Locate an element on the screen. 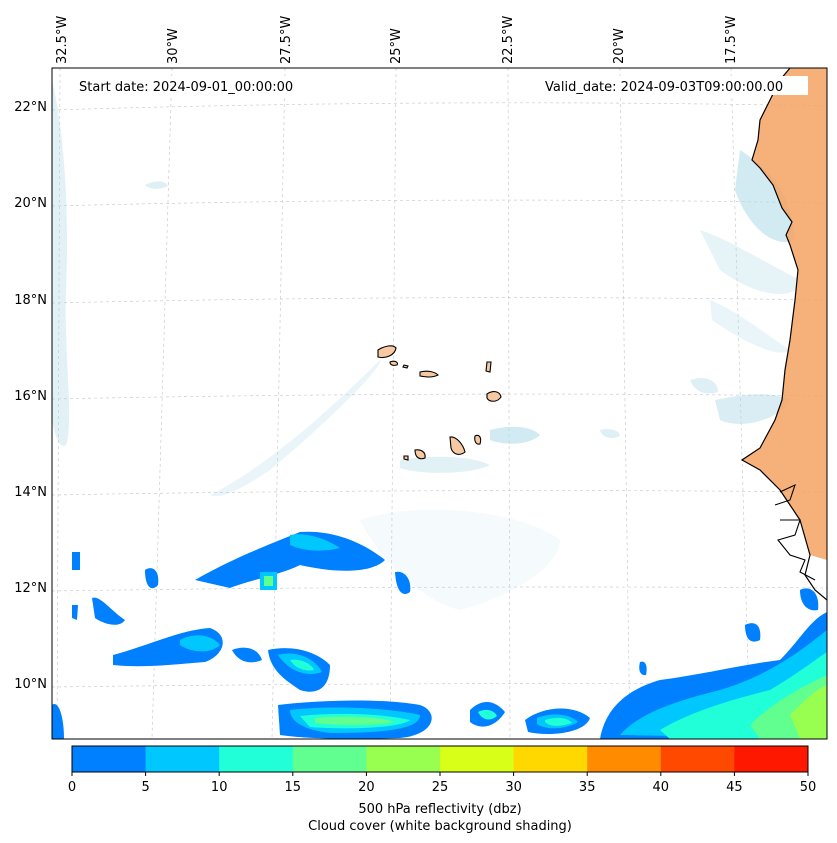  lon-tick-label: 27.5°W is located at coordinates (286, 40).